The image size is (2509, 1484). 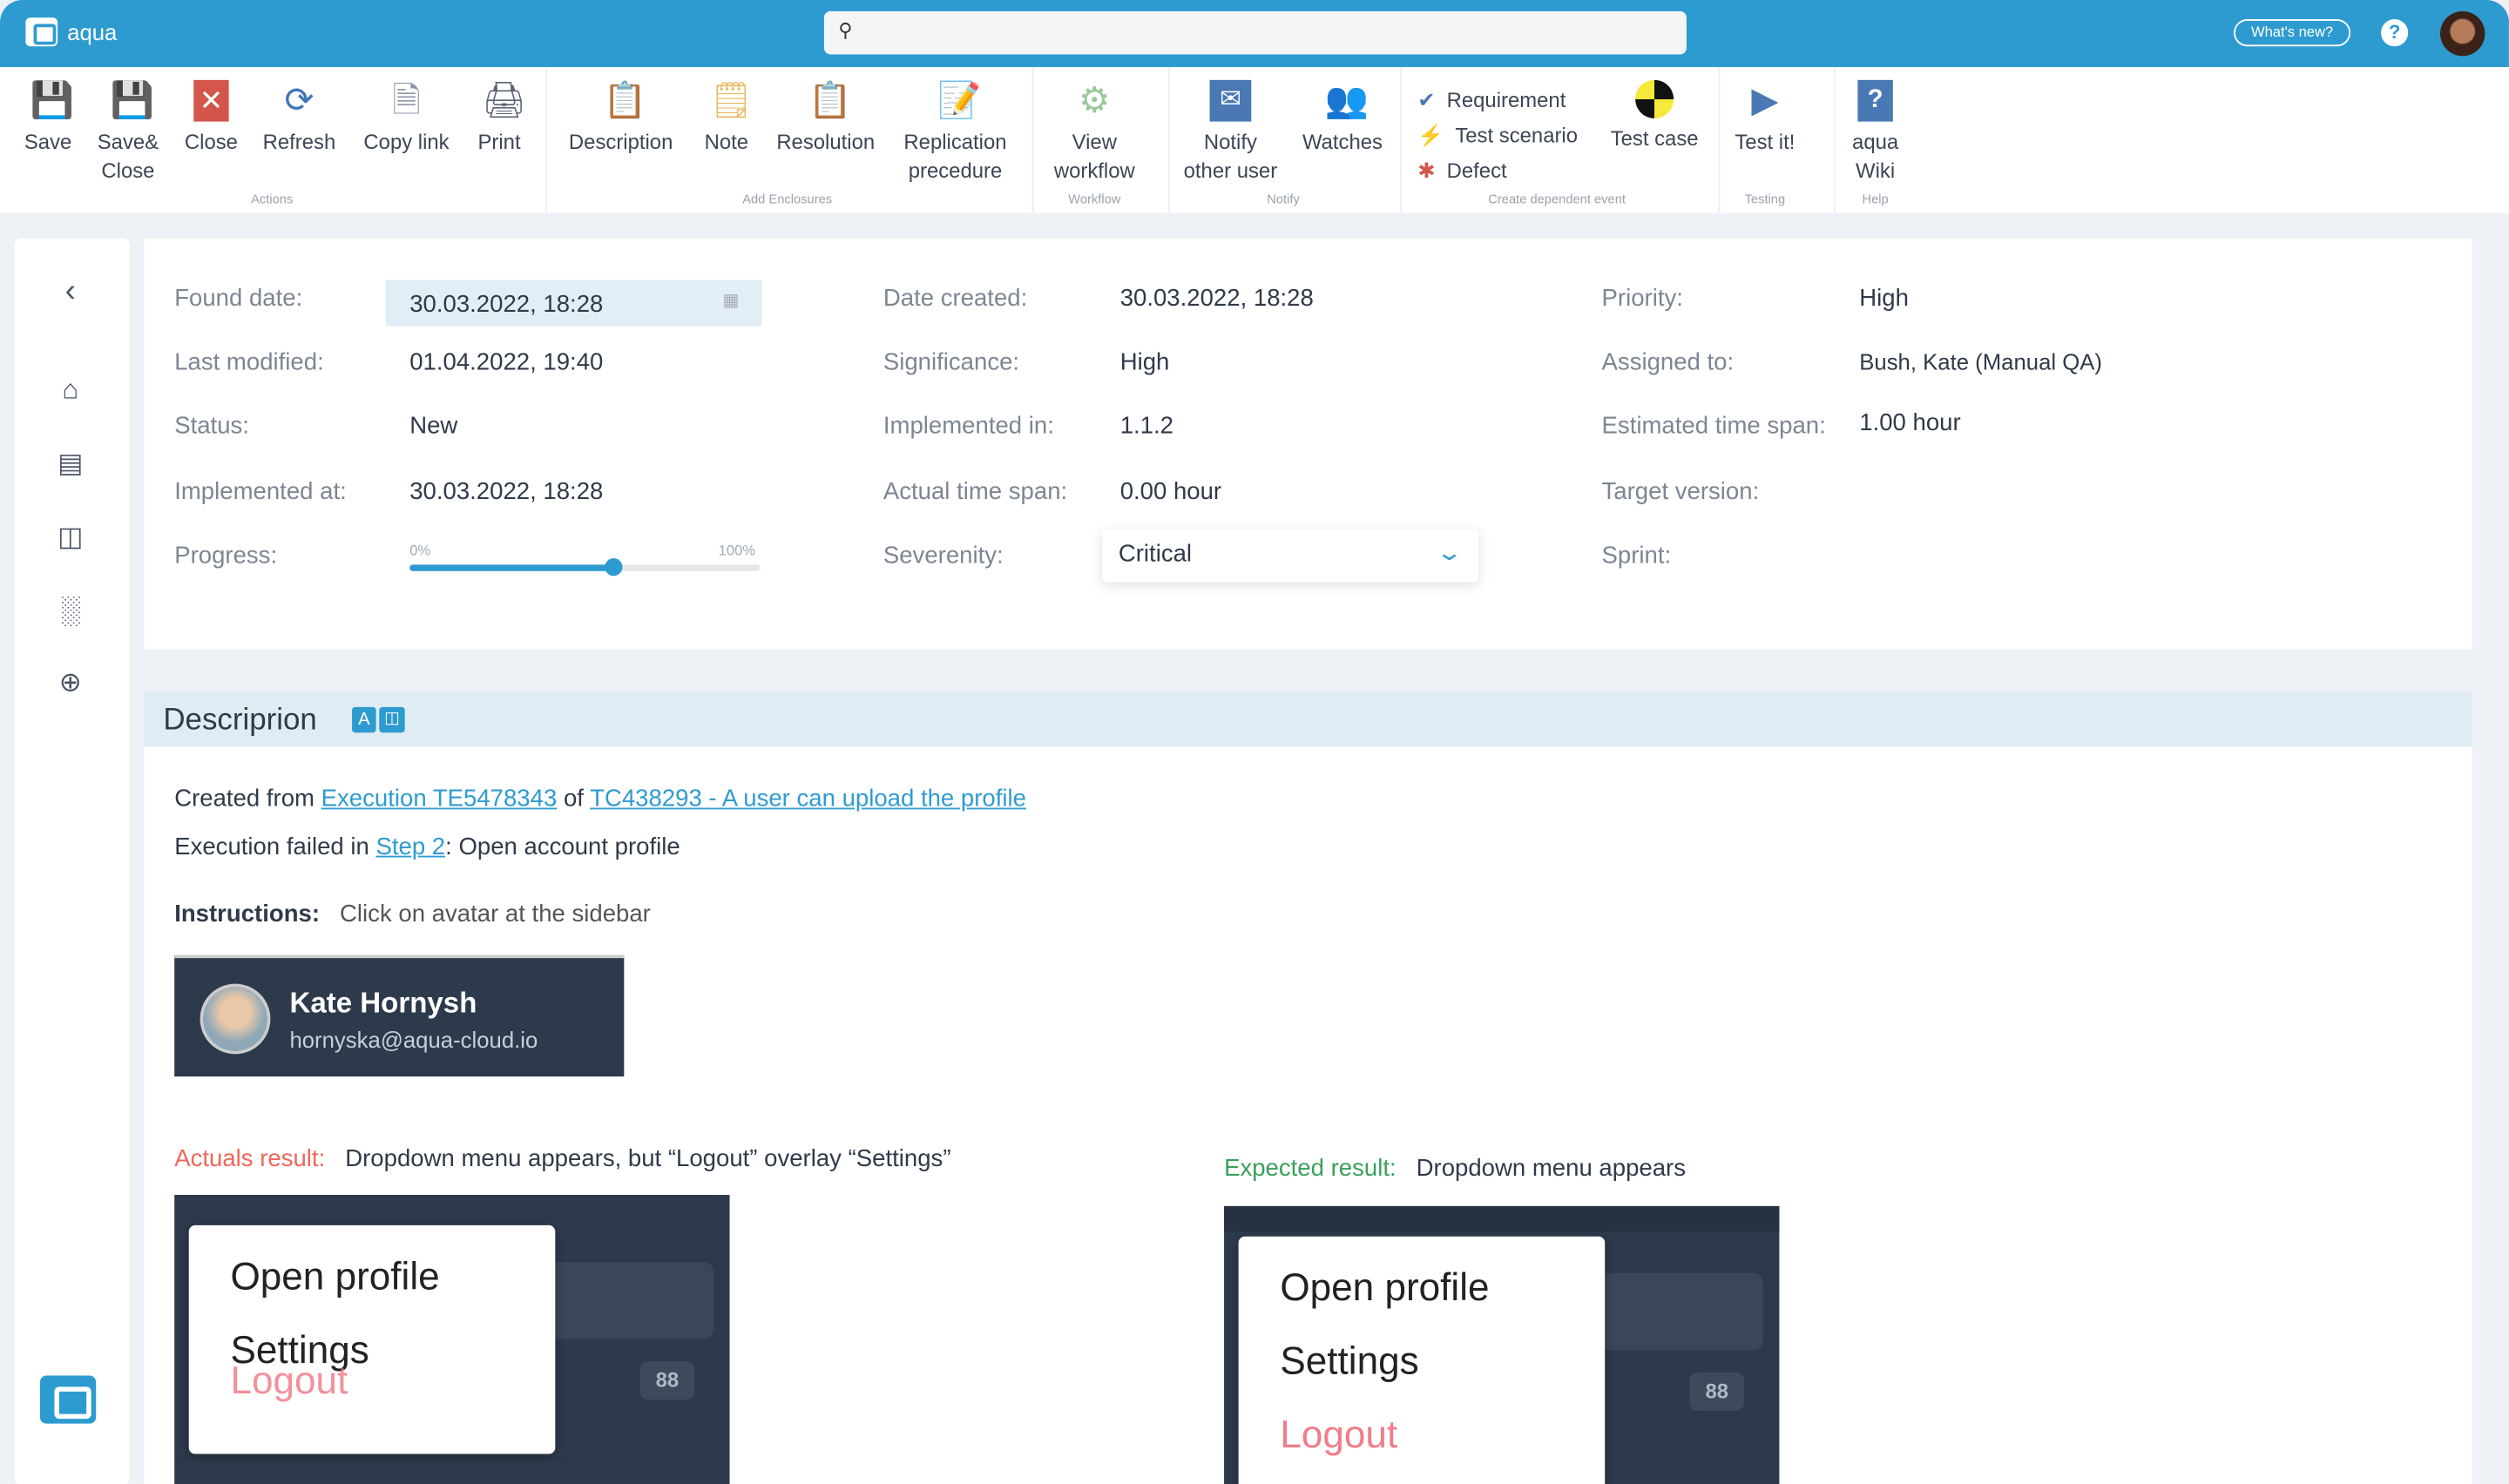 I want to click on last-modified-label: Last modified:, so click(x=249, y=362).